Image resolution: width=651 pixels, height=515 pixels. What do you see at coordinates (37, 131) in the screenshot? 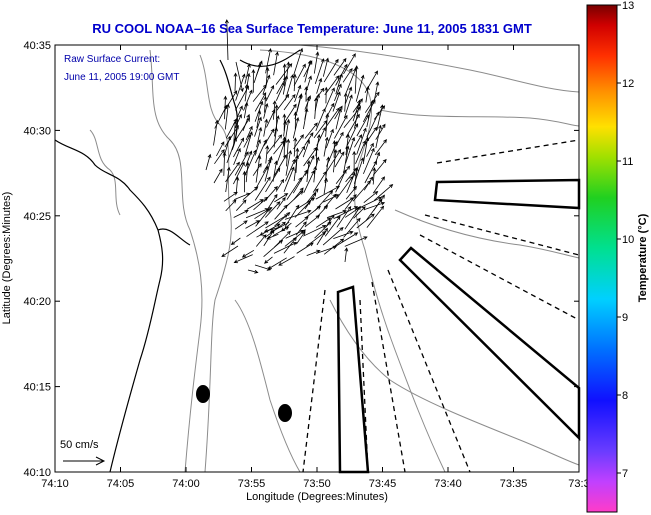
I see `y-tick-label: 40:30` at bounding box center [37, 131].